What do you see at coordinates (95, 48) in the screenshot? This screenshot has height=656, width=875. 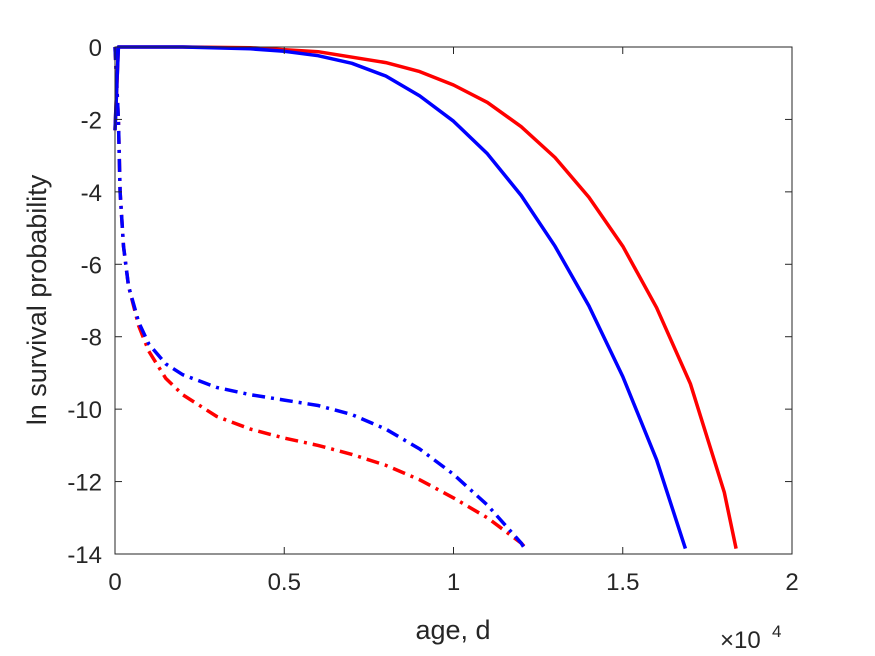 I see `y-tick-label: 0` at bounding box center [95, 48].